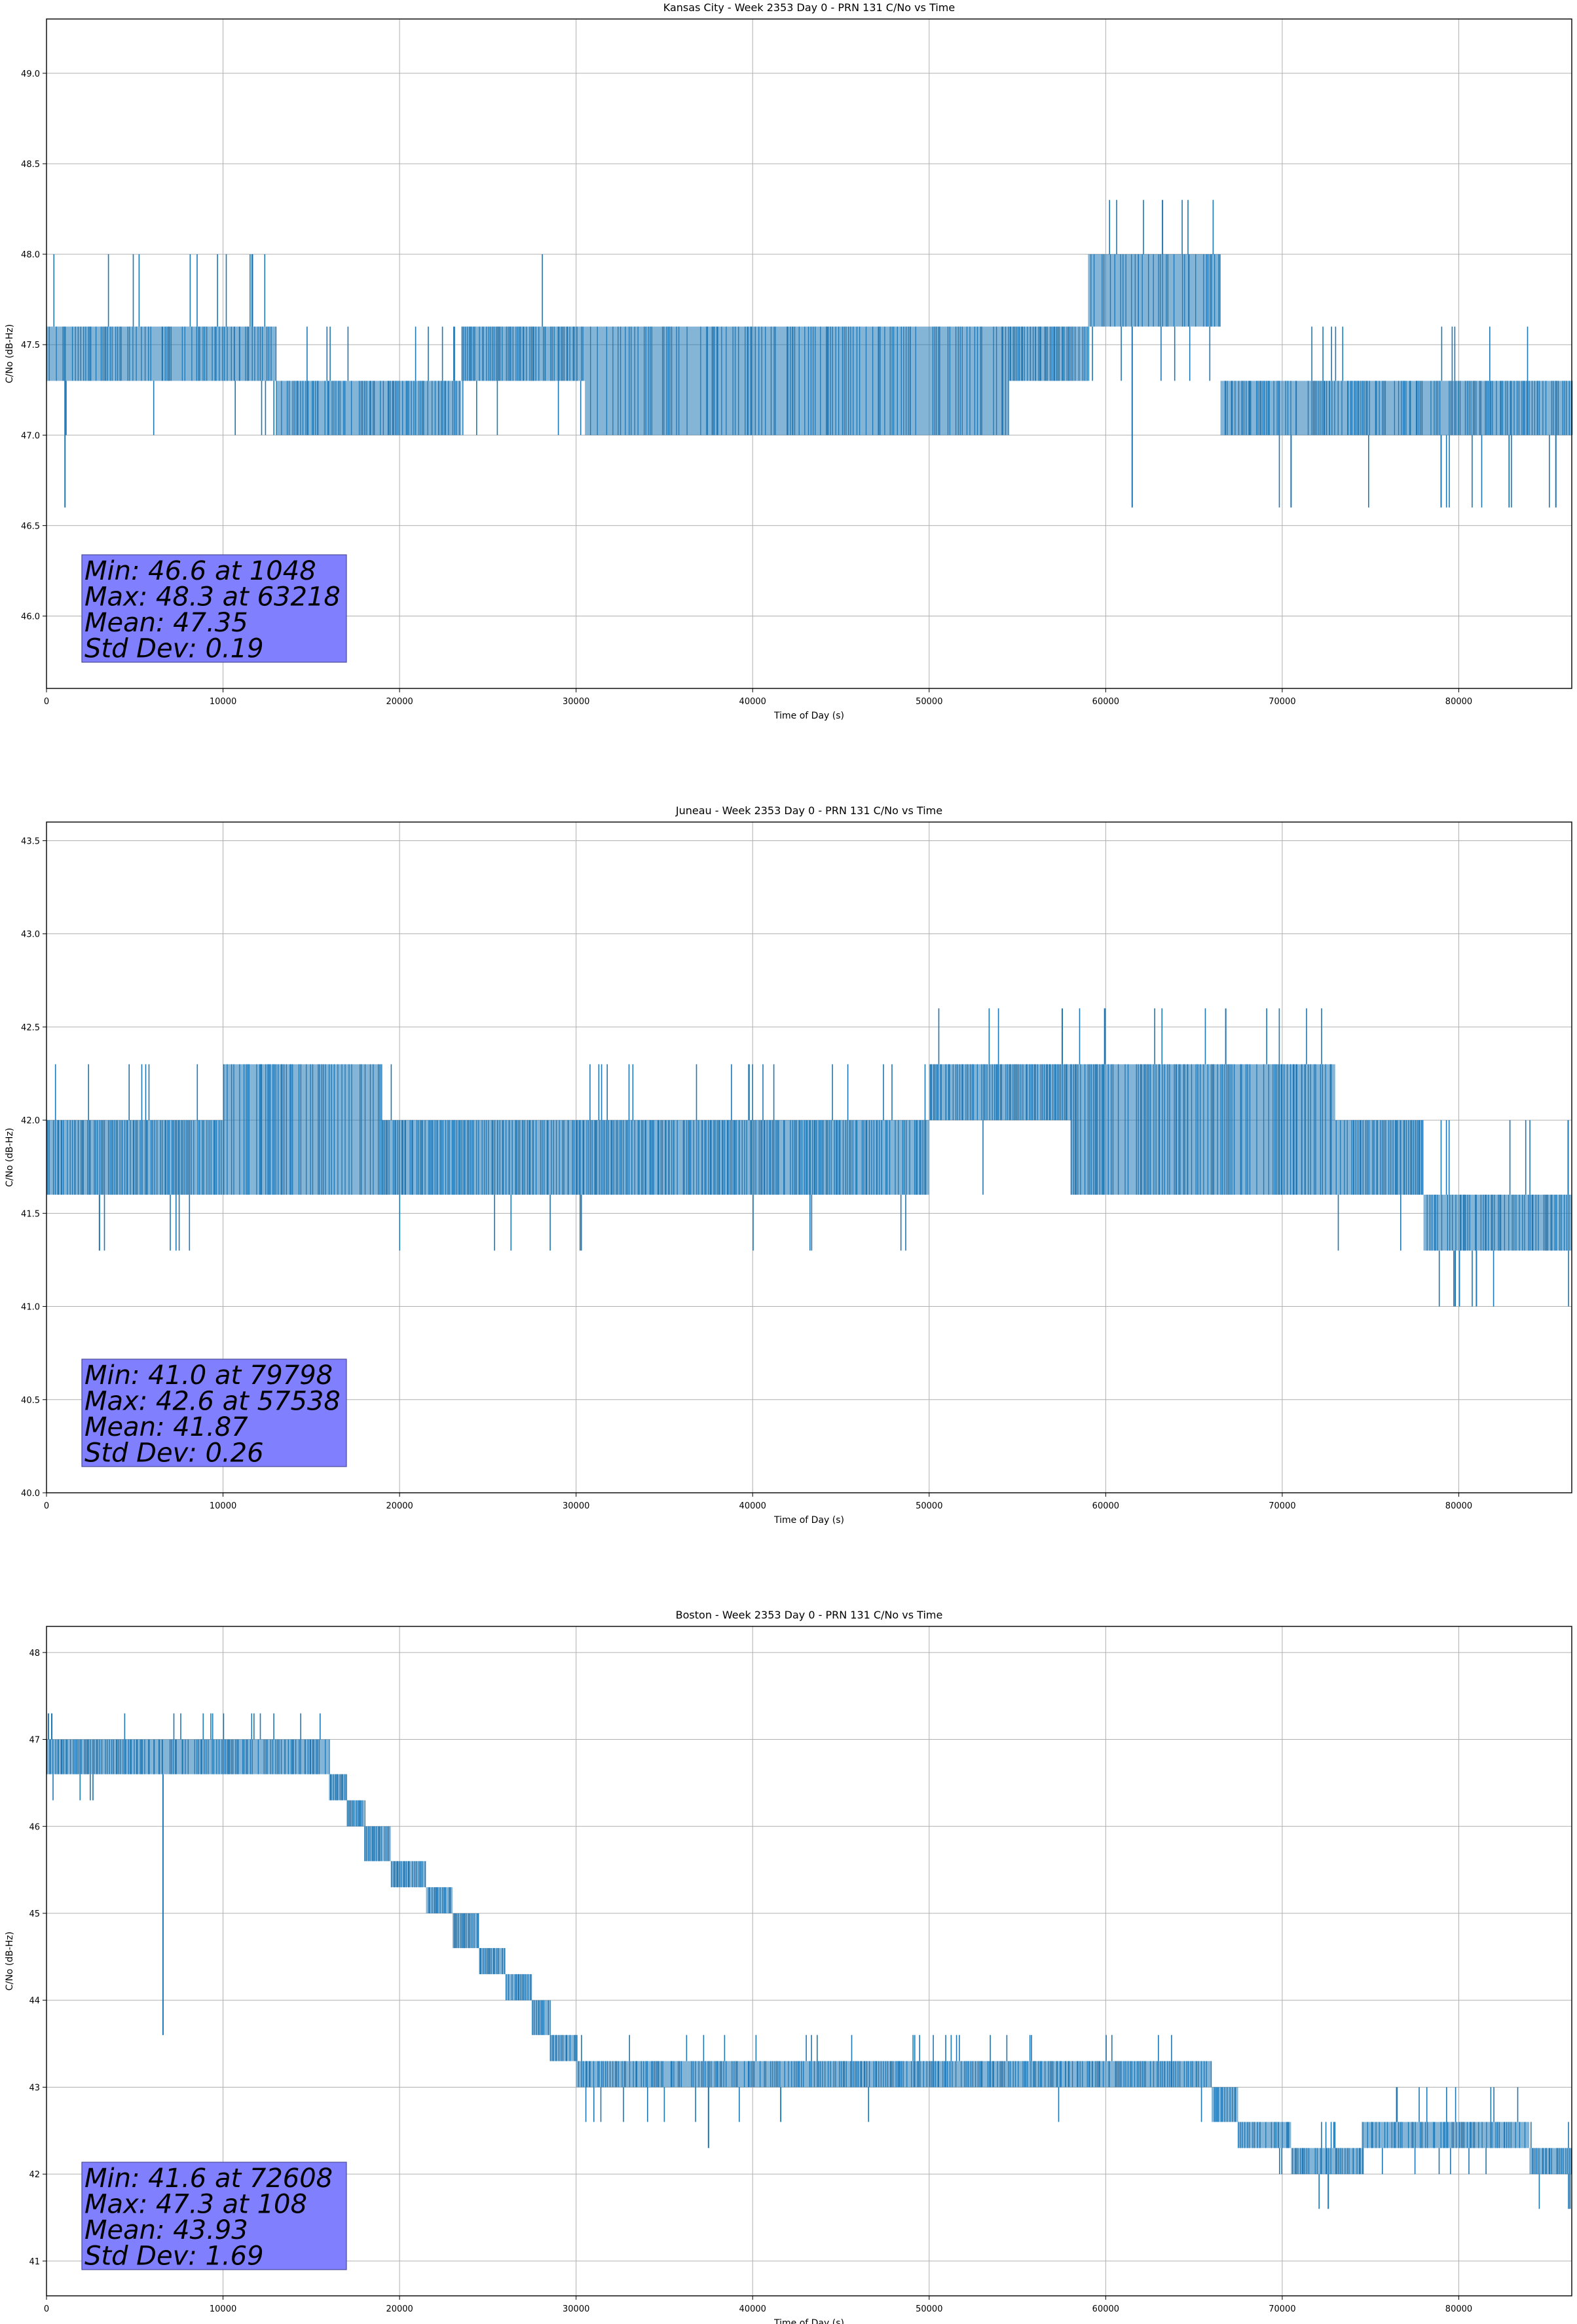 Image resolution: width=1577 pixels, height=2324 pixels. Describe the element at coordinates (34, 1654) in the screenshot. I see `y-tick-label: 48` at that location.